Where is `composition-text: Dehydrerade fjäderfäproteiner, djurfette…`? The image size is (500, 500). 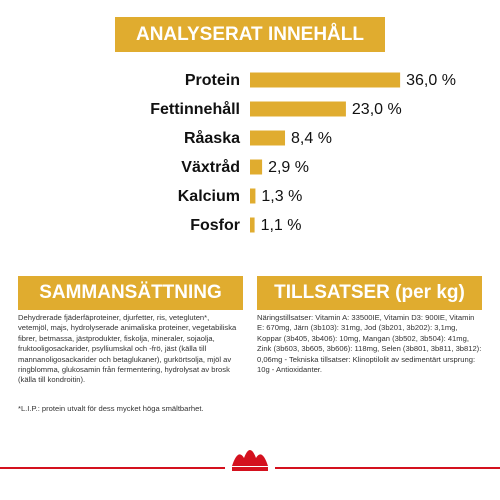
composition-text: Dehydrerade fjäderfäproteiner, djurfette… is located at coordinates (127, 349).